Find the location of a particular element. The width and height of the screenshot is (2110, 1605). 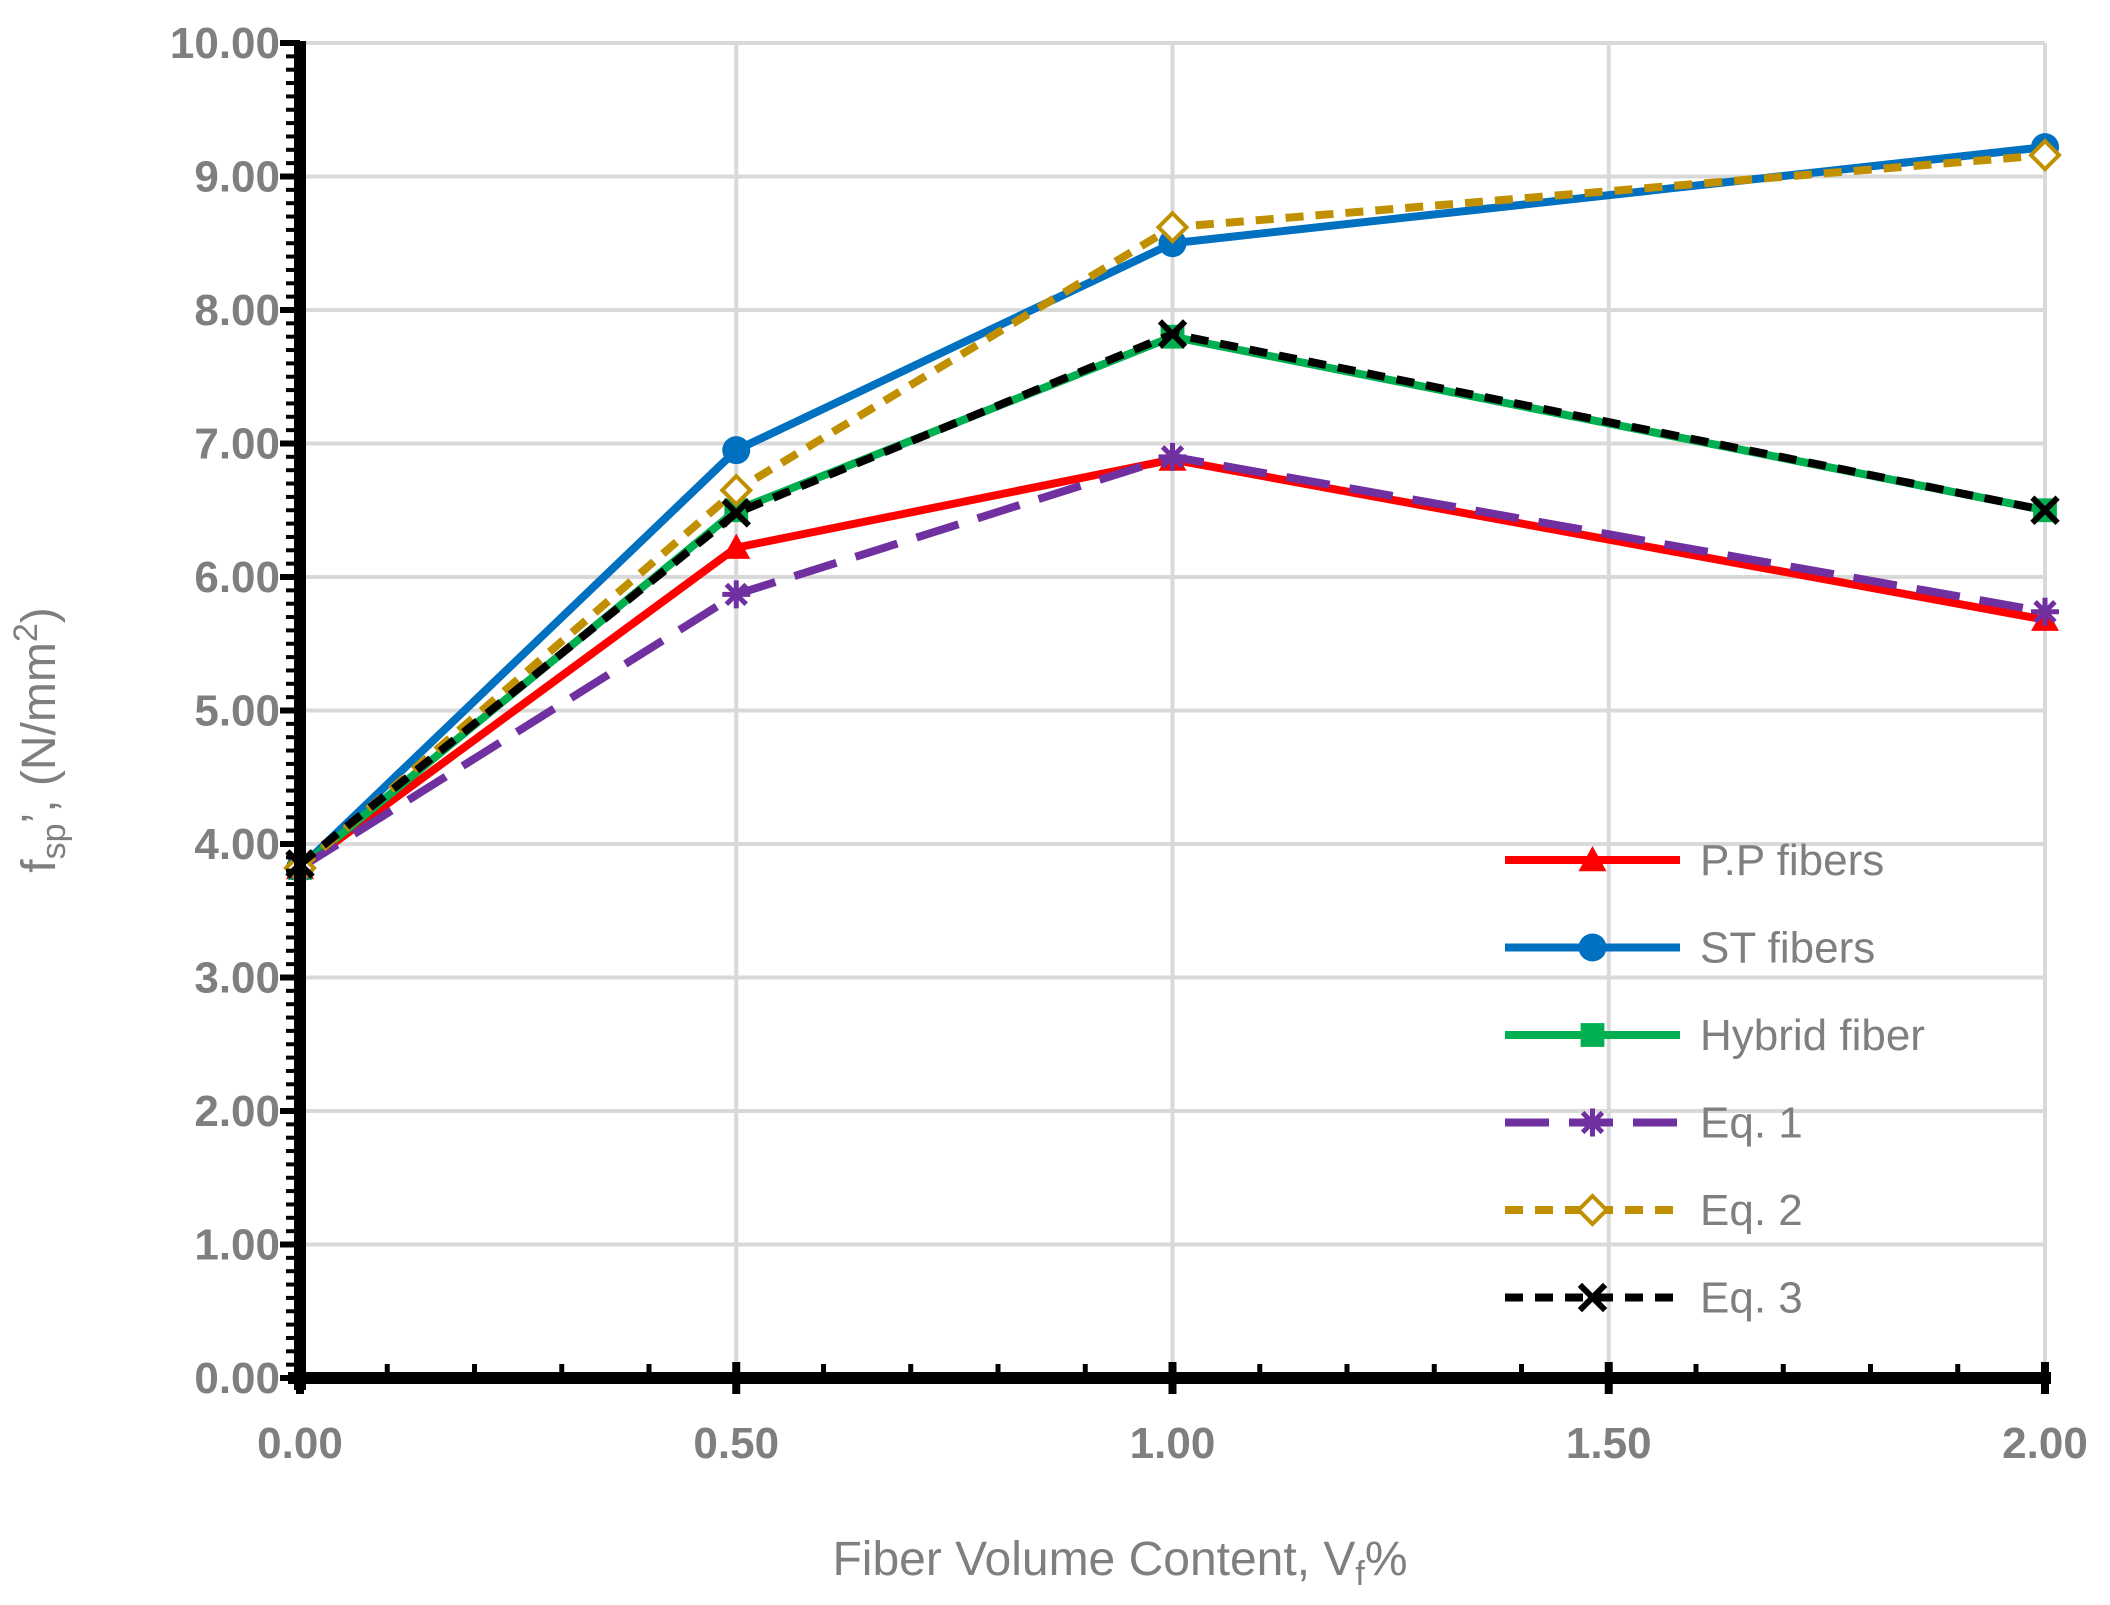

legend-item: ST fibers is located at coordinates (1690, 948).